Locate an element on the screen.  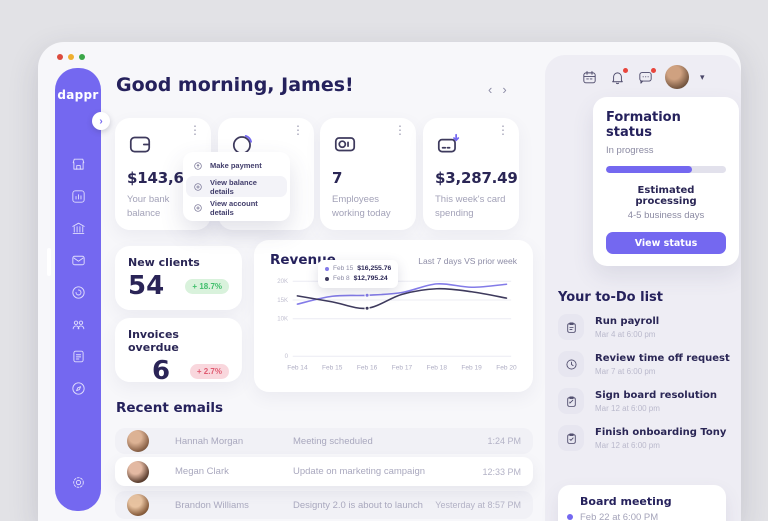
sidebar-item-documents is located at coordinates (78, 356).